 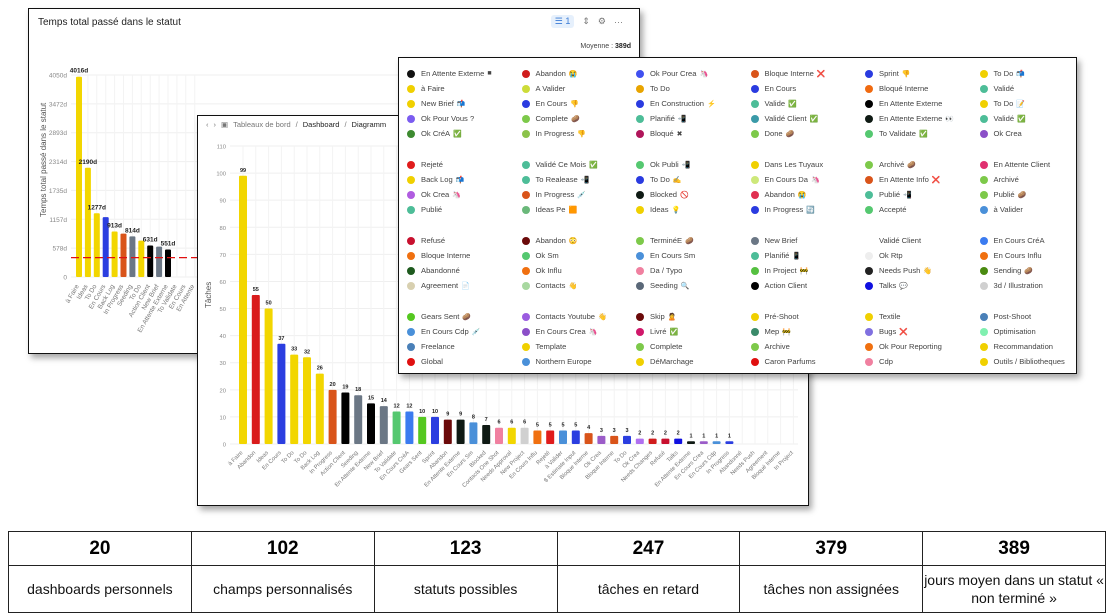 I want to click on legend-item: Bloque Interne, so click(x=464, y=255).